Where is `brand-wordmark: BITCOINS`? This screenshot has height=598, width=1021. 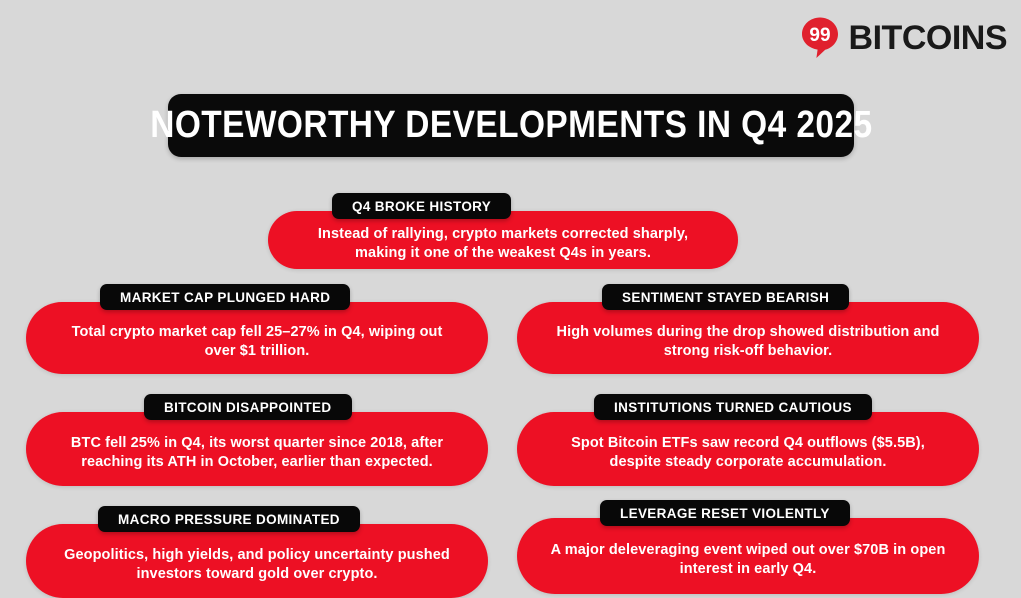 brand-wordmark: BITCOINS is located at coordinates (928, 37).